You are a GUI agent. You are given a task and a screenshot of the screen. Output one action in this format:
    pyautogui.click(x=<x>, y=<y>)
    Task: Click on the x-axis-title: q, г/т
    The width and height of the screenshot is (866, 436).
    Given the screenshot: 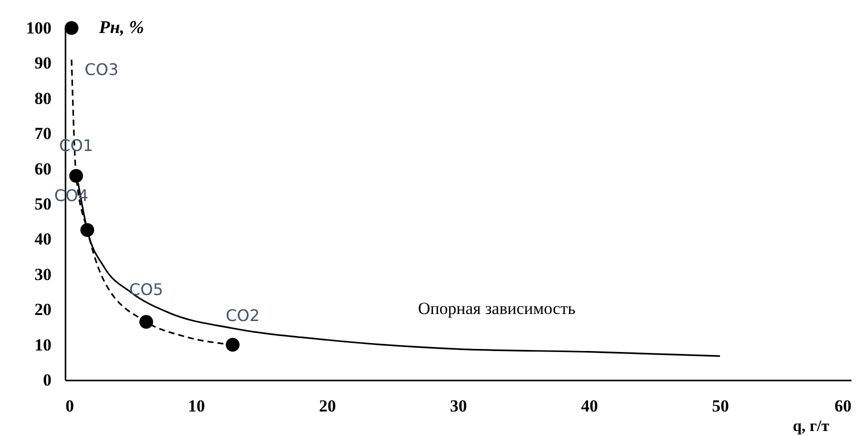 What is the action you would take?
    pyautogui.click(x=811, y=426)
    